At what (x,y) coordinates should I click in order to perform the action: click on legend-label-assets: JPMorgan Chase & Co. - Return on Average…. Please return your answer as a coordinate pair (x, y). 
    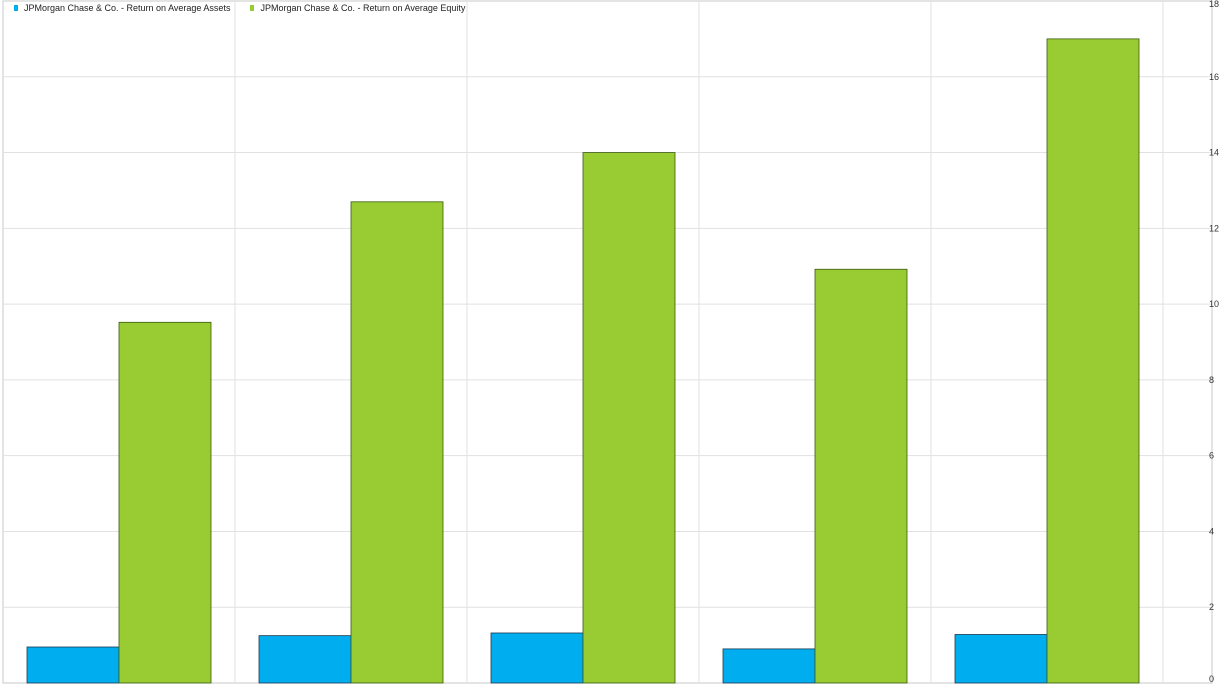
    Looking at the image, I should click on (127, 8).